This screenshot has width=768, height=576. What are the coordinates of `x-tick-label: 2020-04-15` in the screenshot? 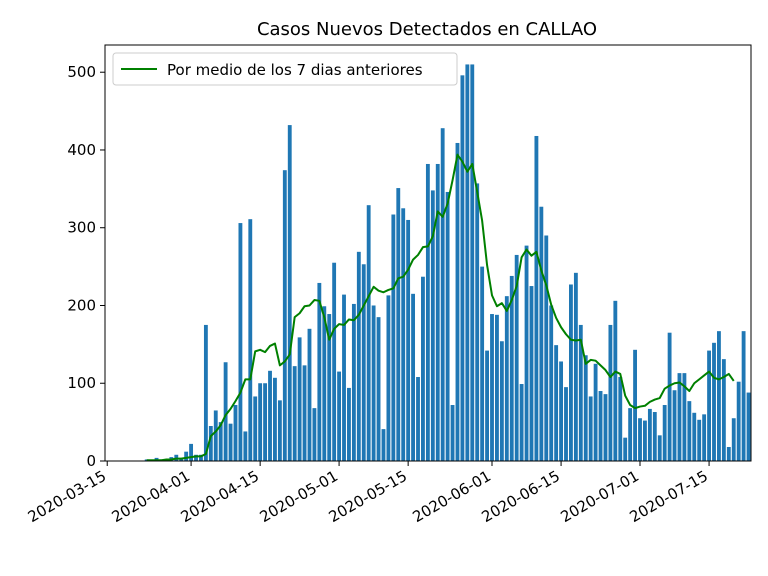 It's located at (220, 496).